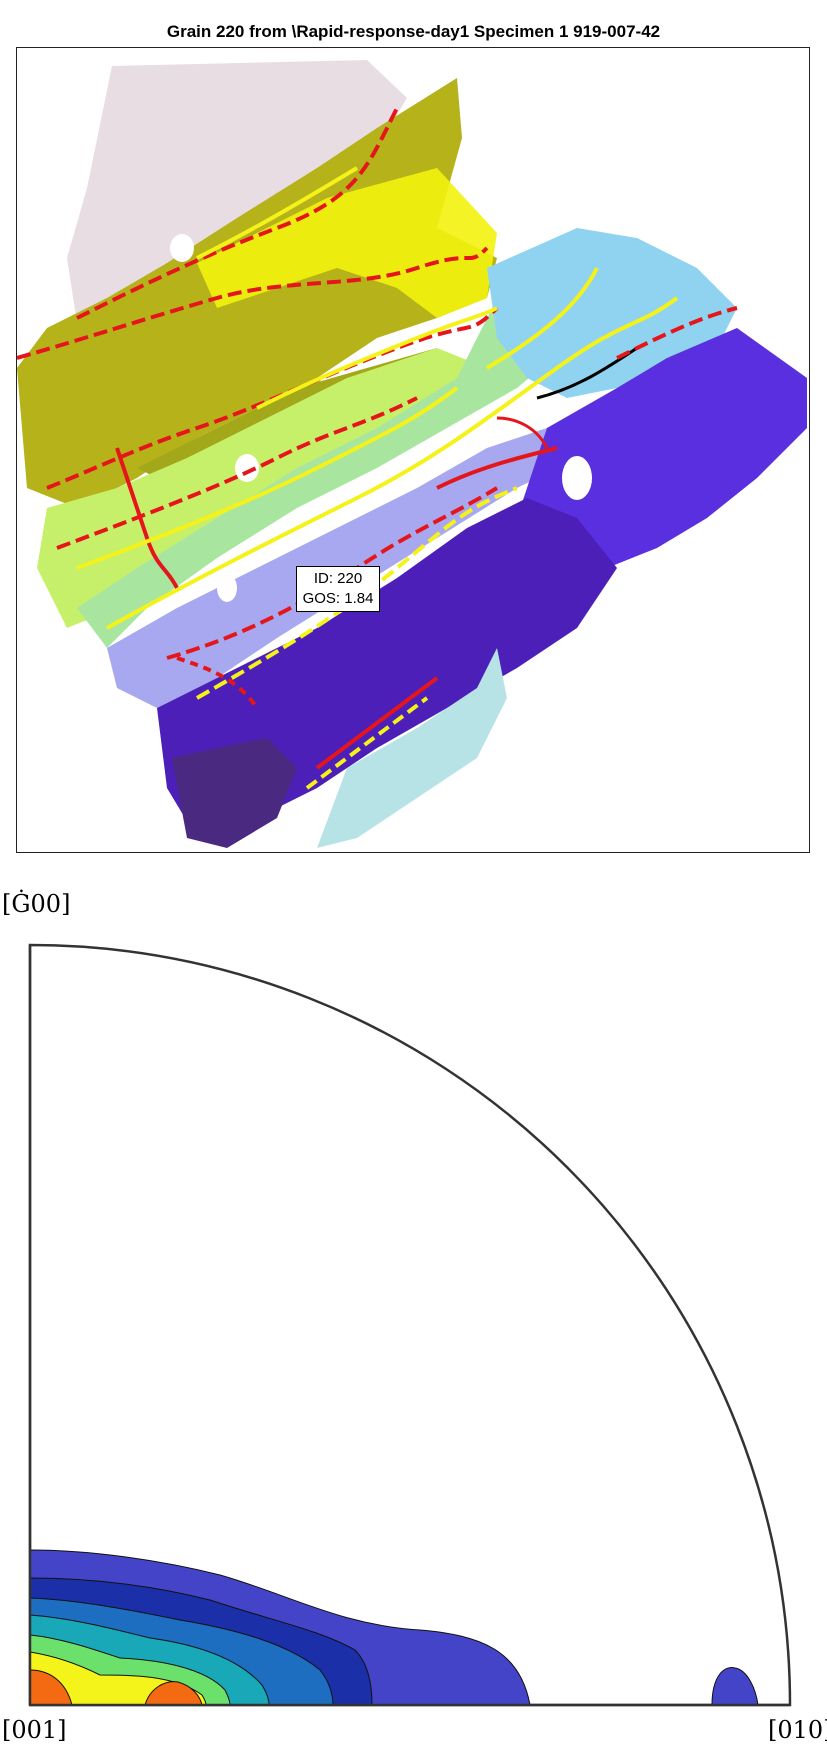 The image size is (827, 1745). What do you see at coordinates (338, 578) in the screenshot?
I see `grain-id-text: ID: 220` at bounding box center [338, 578].